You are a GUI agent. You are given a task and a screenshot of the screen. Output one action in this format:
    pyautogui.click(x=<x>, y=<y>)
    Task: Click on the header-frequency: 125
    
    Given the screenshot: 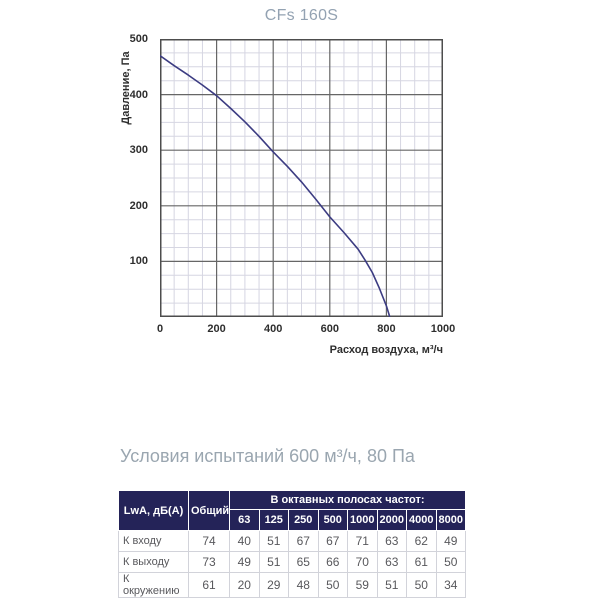 What is the action you would take?
    pyautogui.click(x=273, y=520)
    